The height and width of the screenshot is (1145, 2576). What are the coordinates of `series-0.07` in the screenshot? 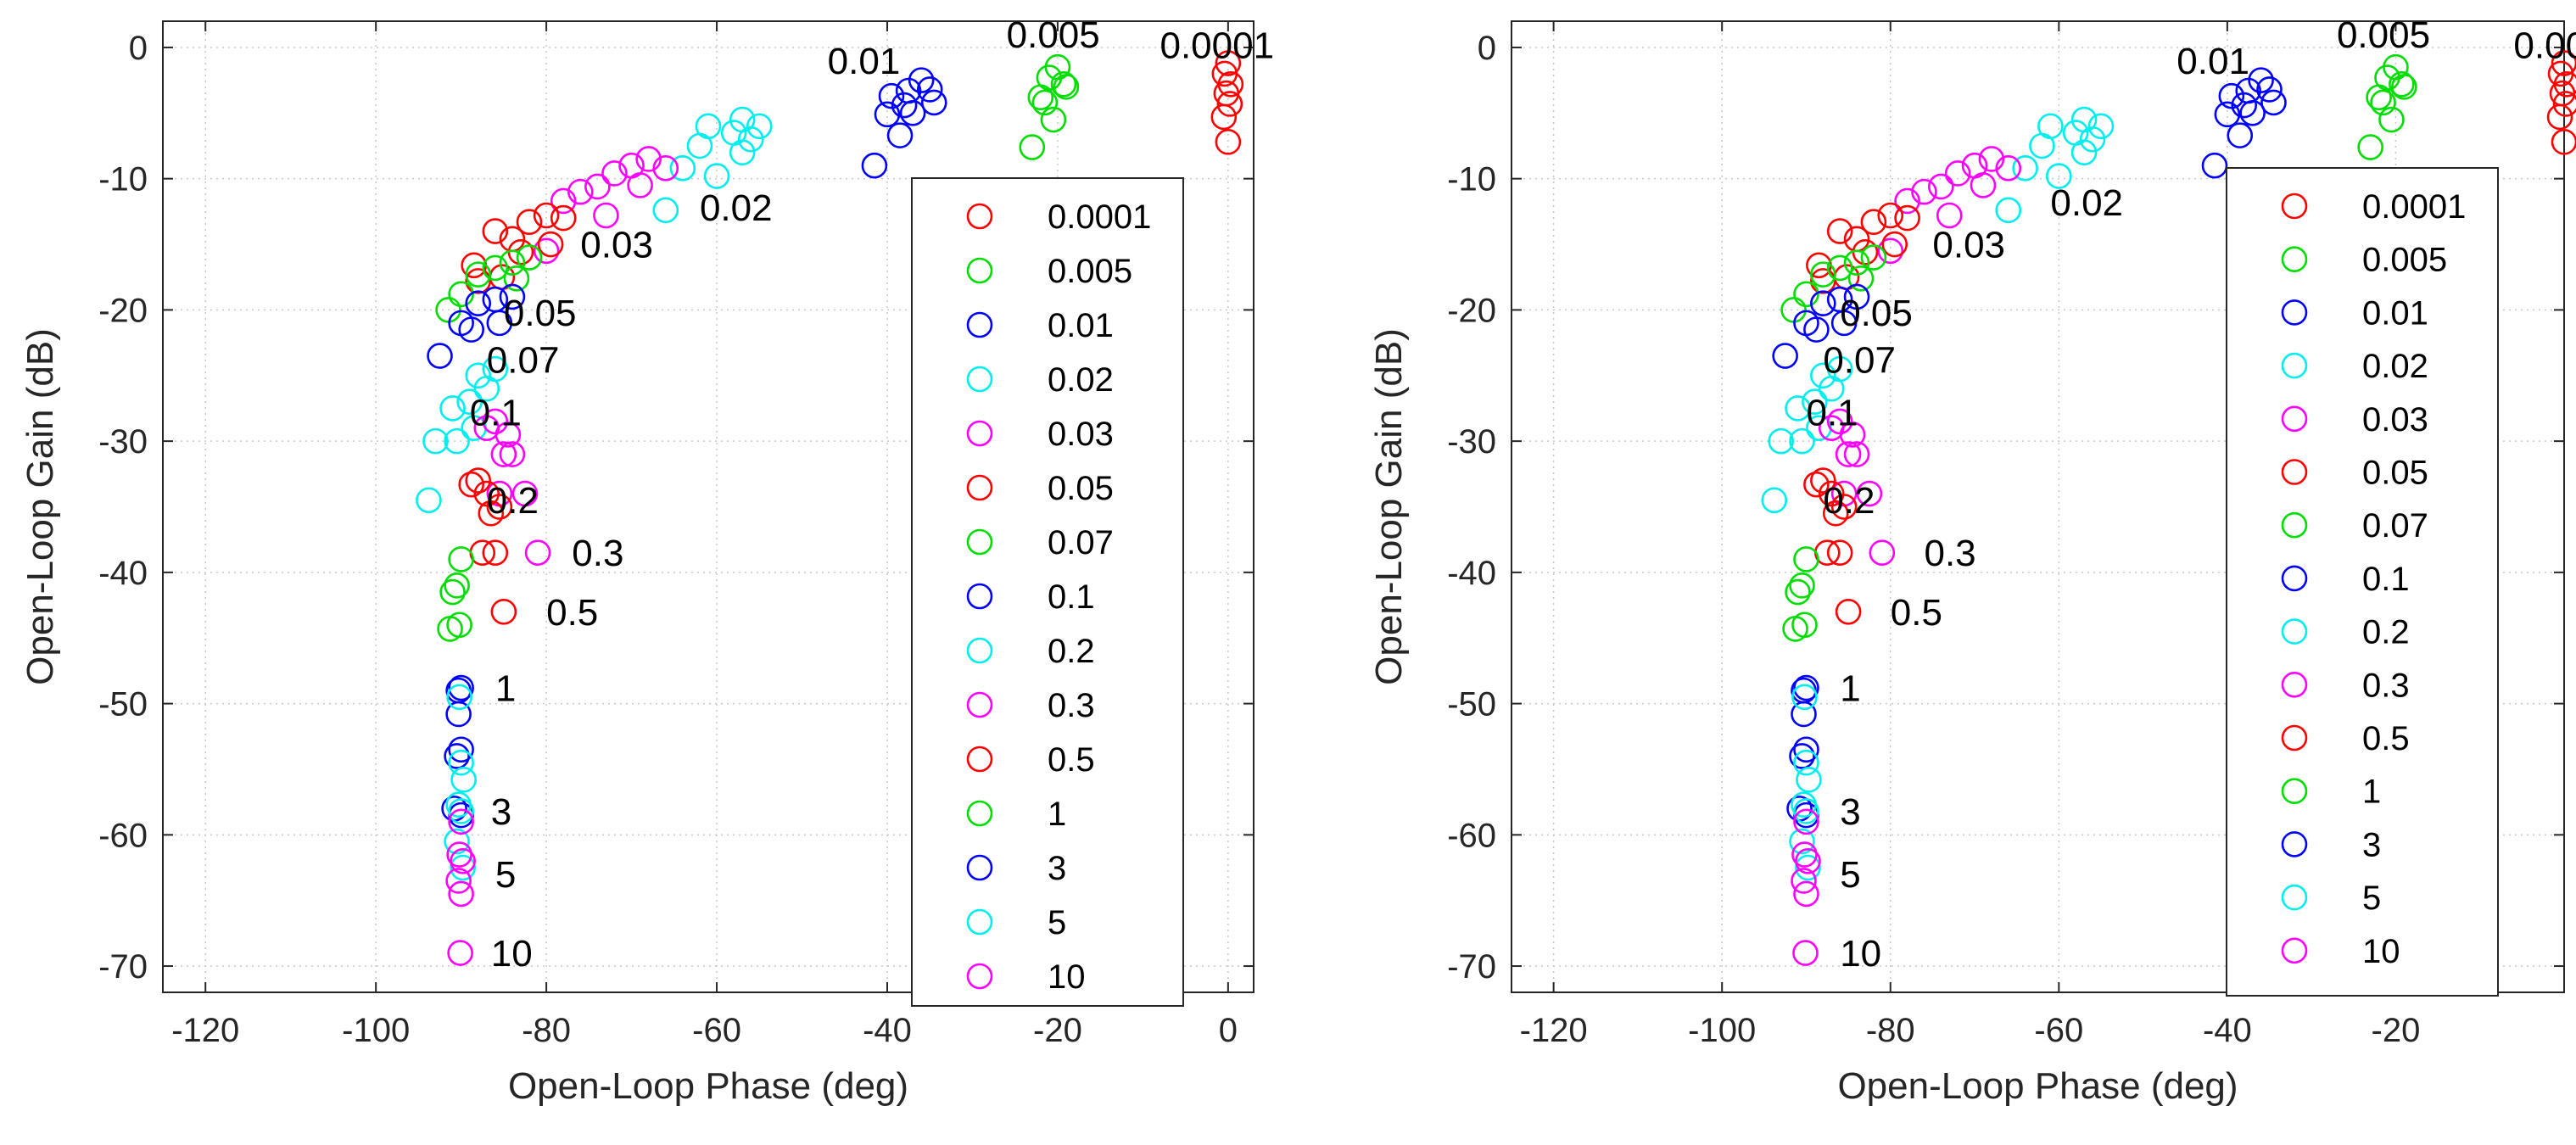 It's located at (489, 283).